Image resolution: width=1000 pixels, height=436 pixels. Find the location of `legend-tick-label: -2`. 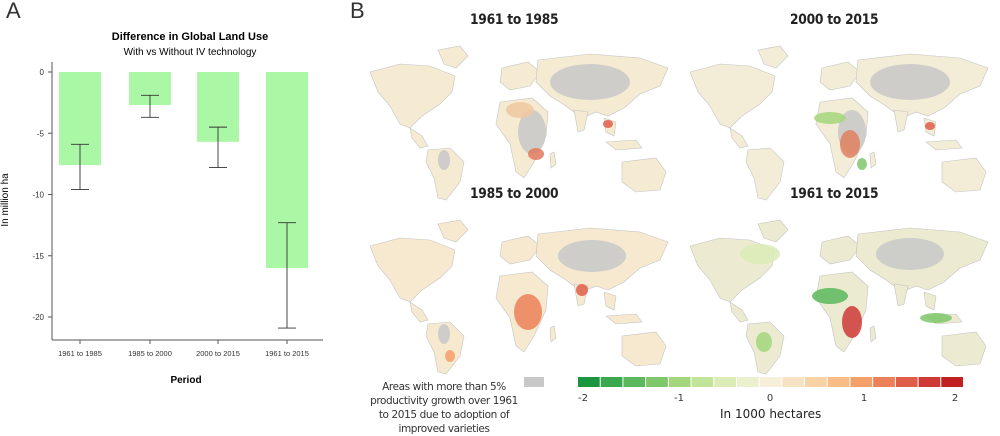

legend-tick-label: -2 is located at coordinates (583, 398).